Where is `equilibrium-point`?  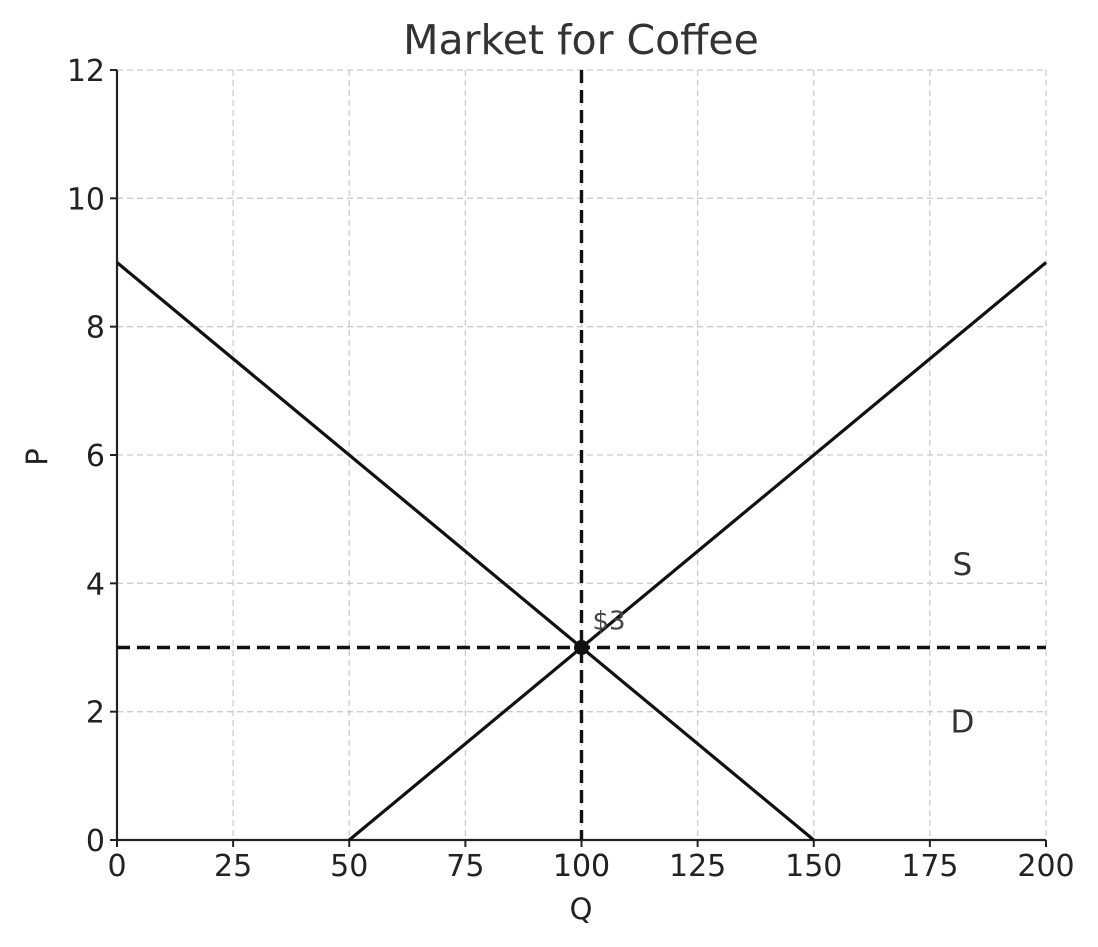 equilibrium-point is located at coordinates (581, 647).